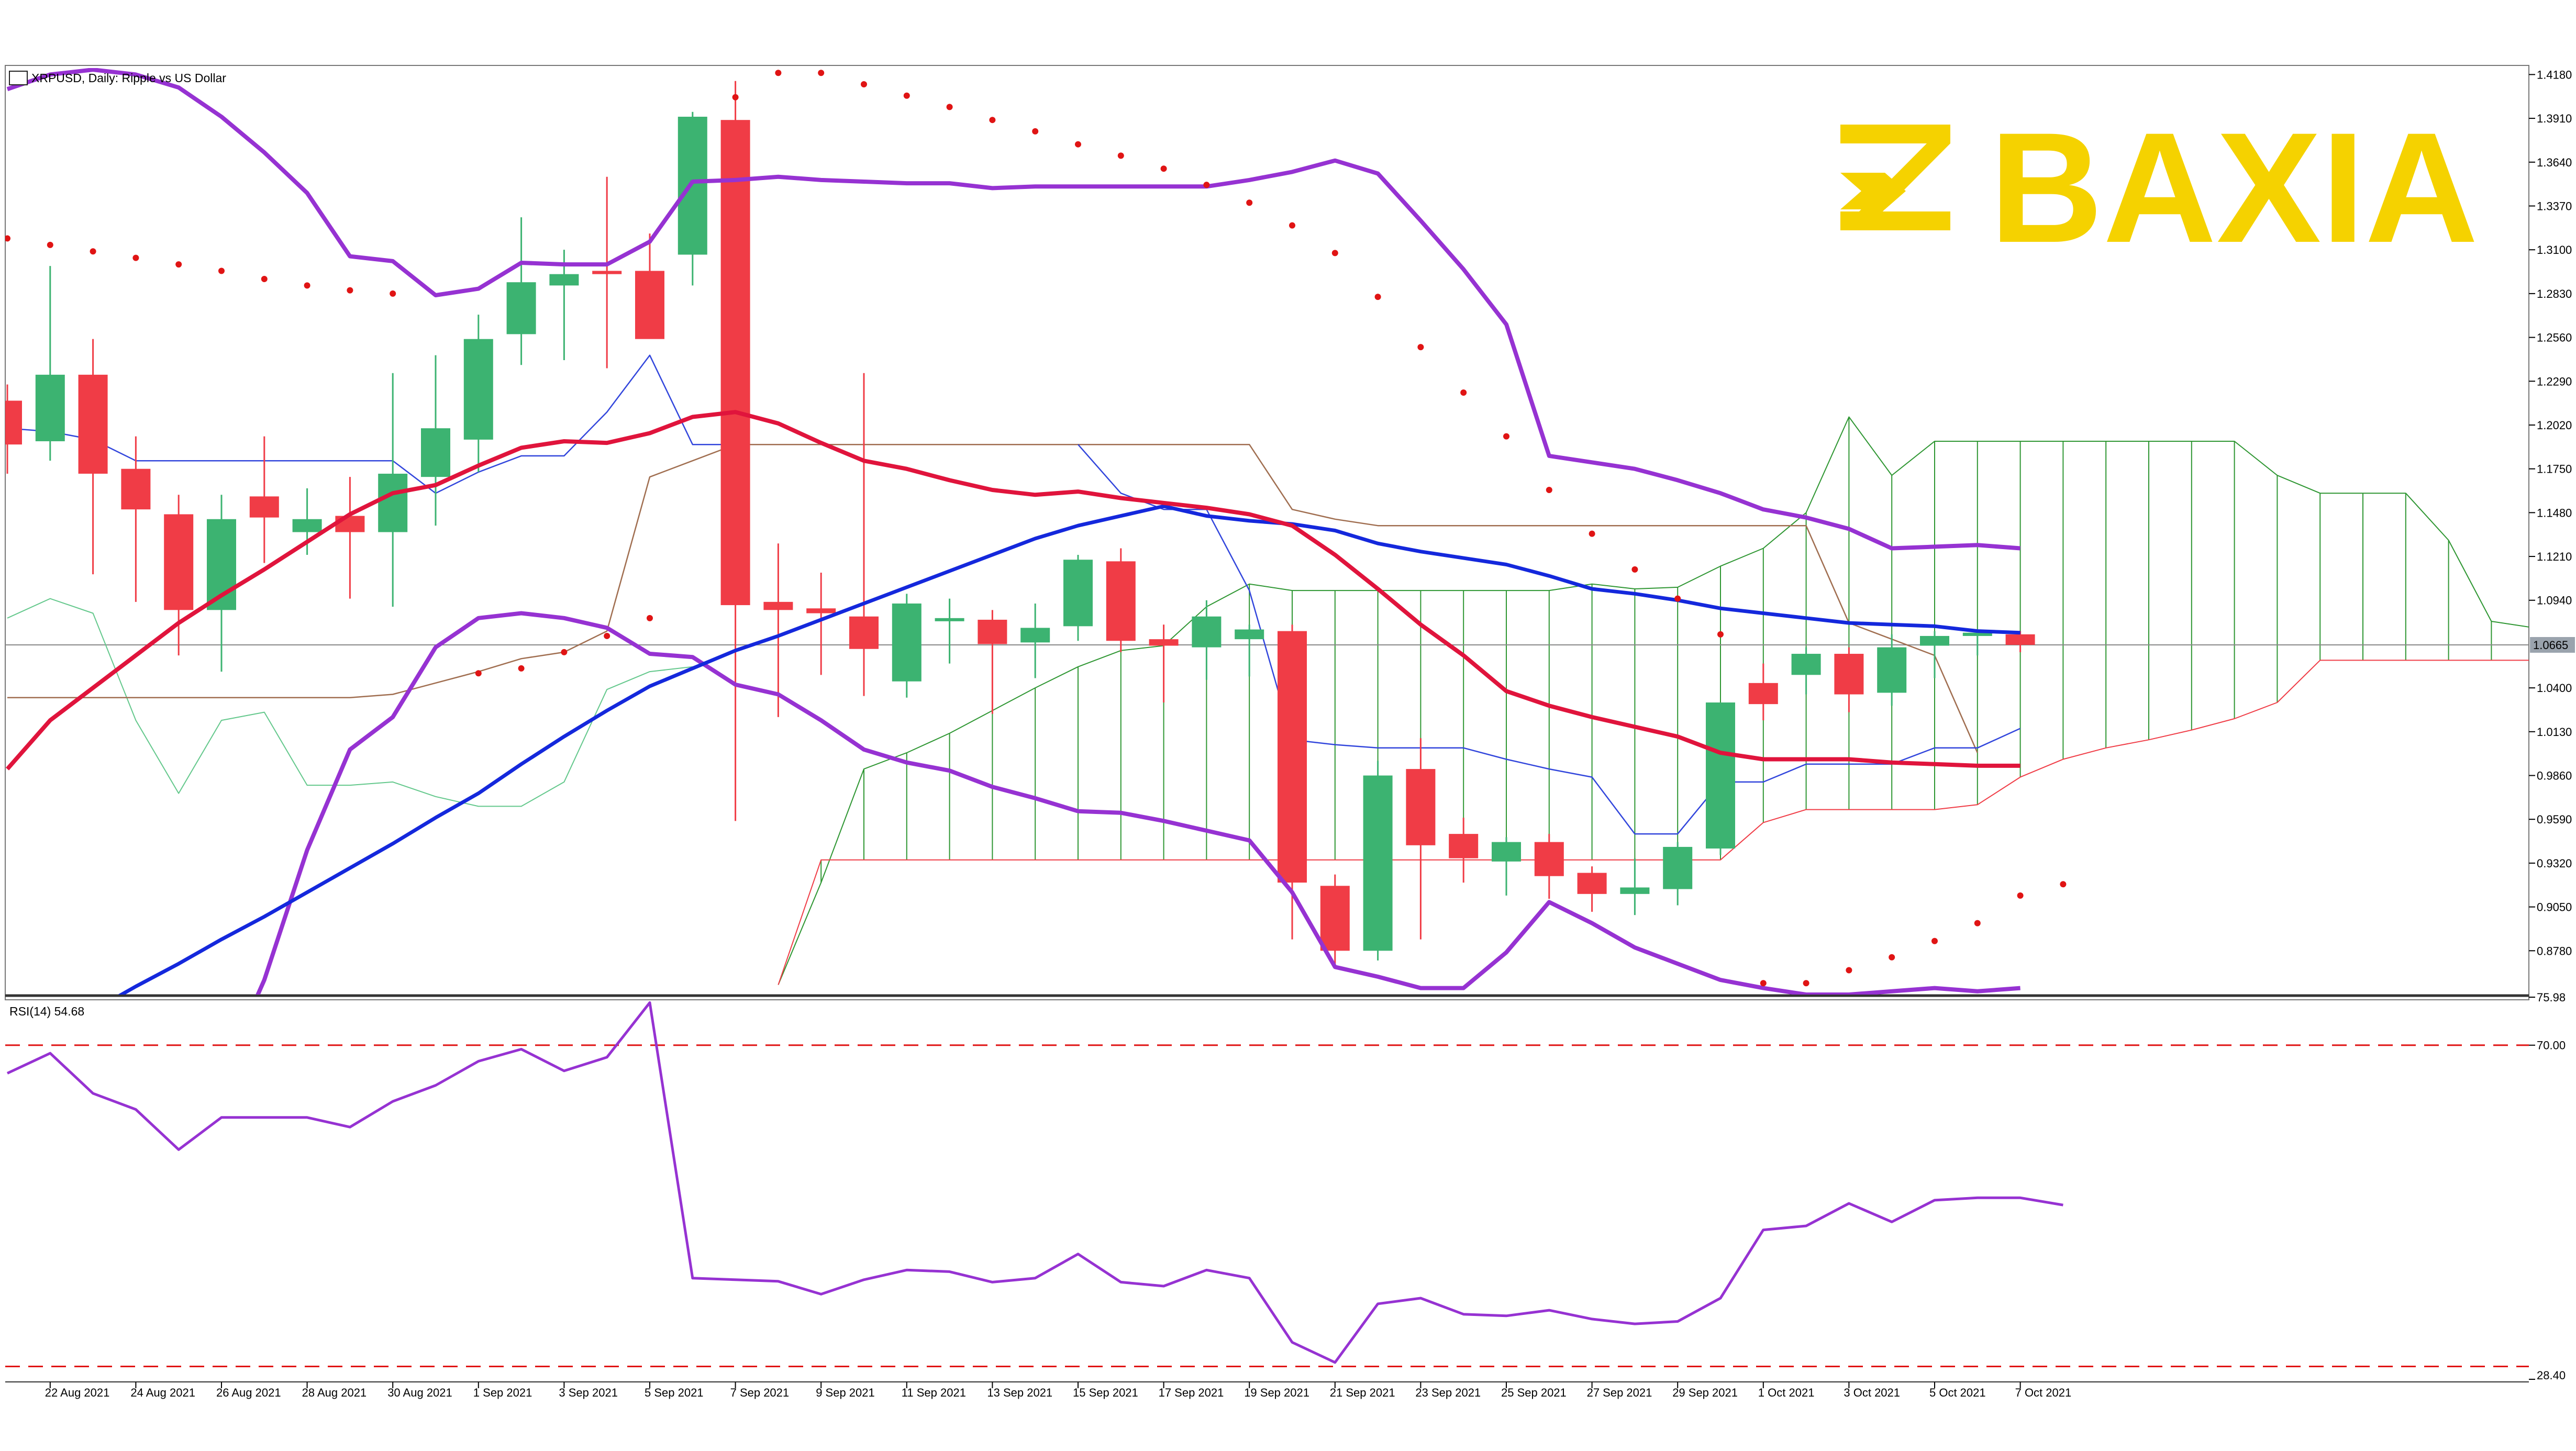  I want to click on baxia-logo-text: BAXIA, so click(2234, 187).